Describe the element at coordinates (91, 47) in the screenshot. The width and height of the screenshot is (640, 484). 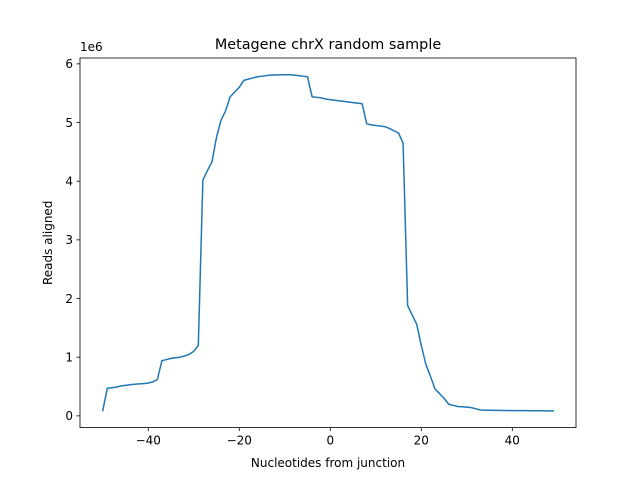
I see `y-axis-offset-label: 1e6` at that location.